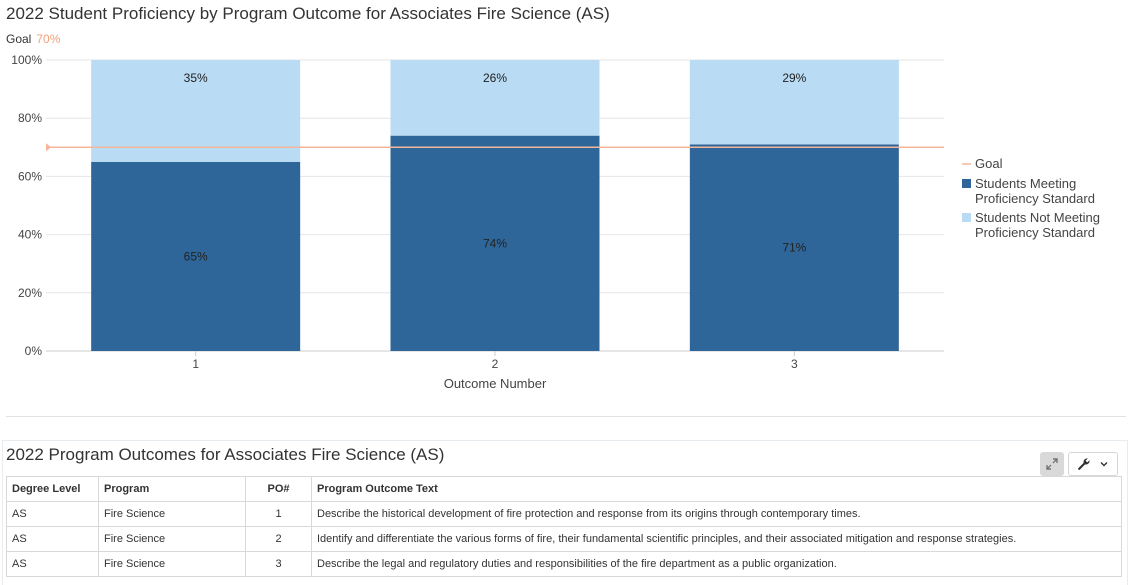 This screenshot has height=585, width=1132. What do you see at coordinates (33, 39) in the screenshot?
I see `goal-indicator: Goal 70%` at bounding box center [33, 39].